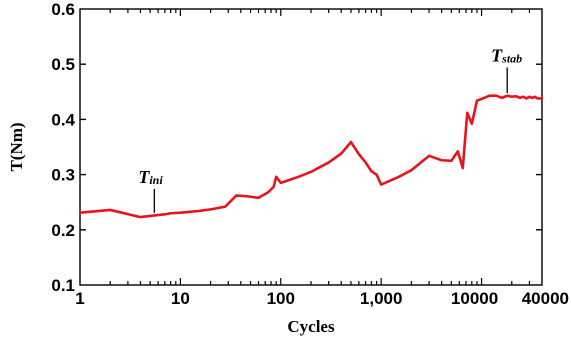  I want to click on x-tick-label: 10, so click(180, 298).